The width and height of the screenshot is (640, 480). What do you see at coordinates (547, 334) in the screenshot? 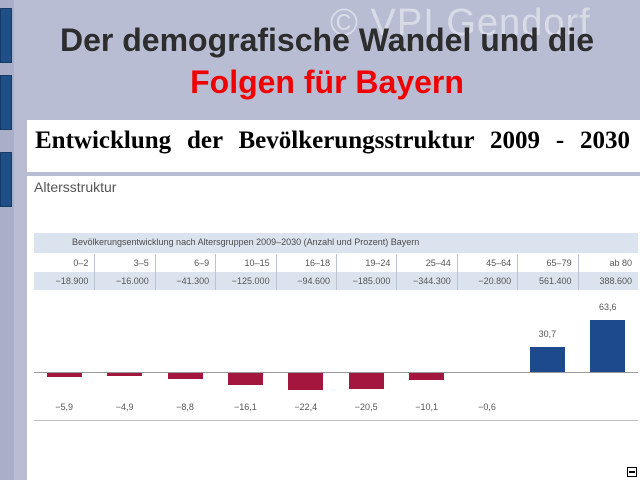
I see `bar-value-label: 30,7` at bounding box center [547, 334].